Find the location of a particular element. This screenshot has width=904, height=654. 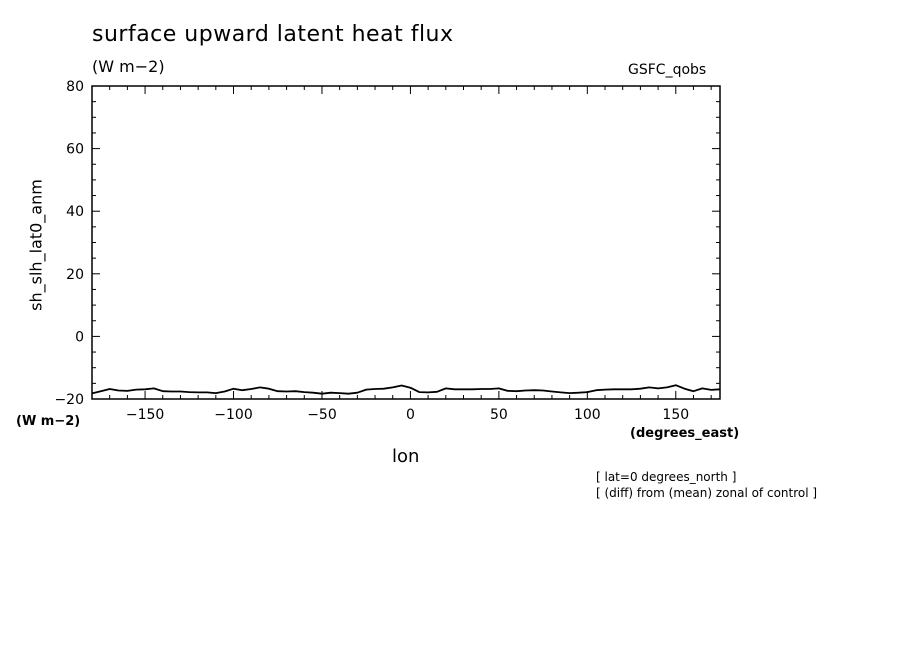

x-tick-label: 50 is located at coordinates (499, 415).